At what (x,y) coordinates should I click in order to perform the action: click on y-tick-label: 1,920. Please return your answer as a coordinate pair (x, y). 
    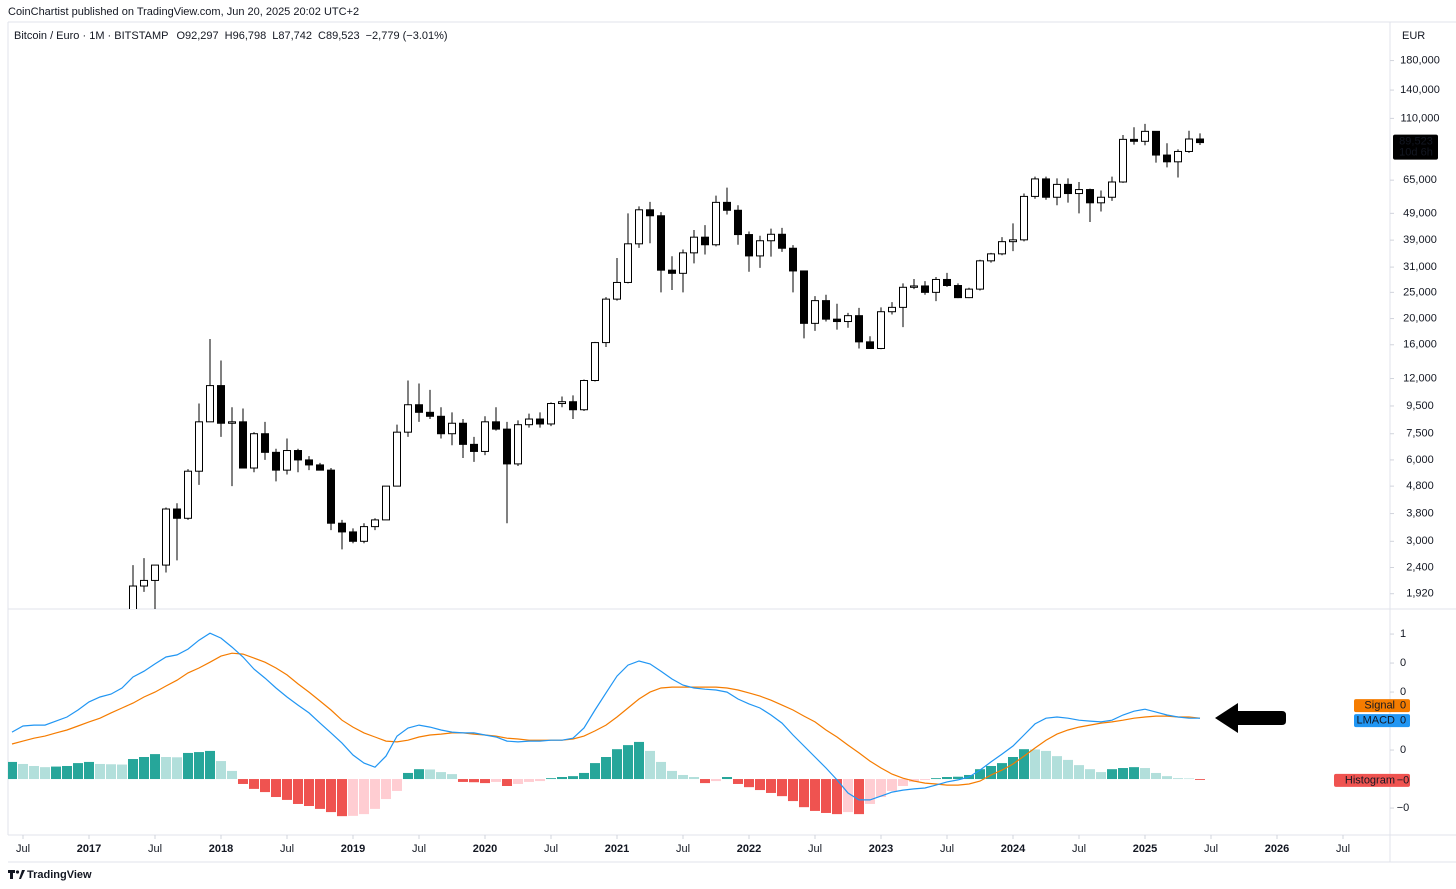
    Looking at the image, I should click on (1420, 594).